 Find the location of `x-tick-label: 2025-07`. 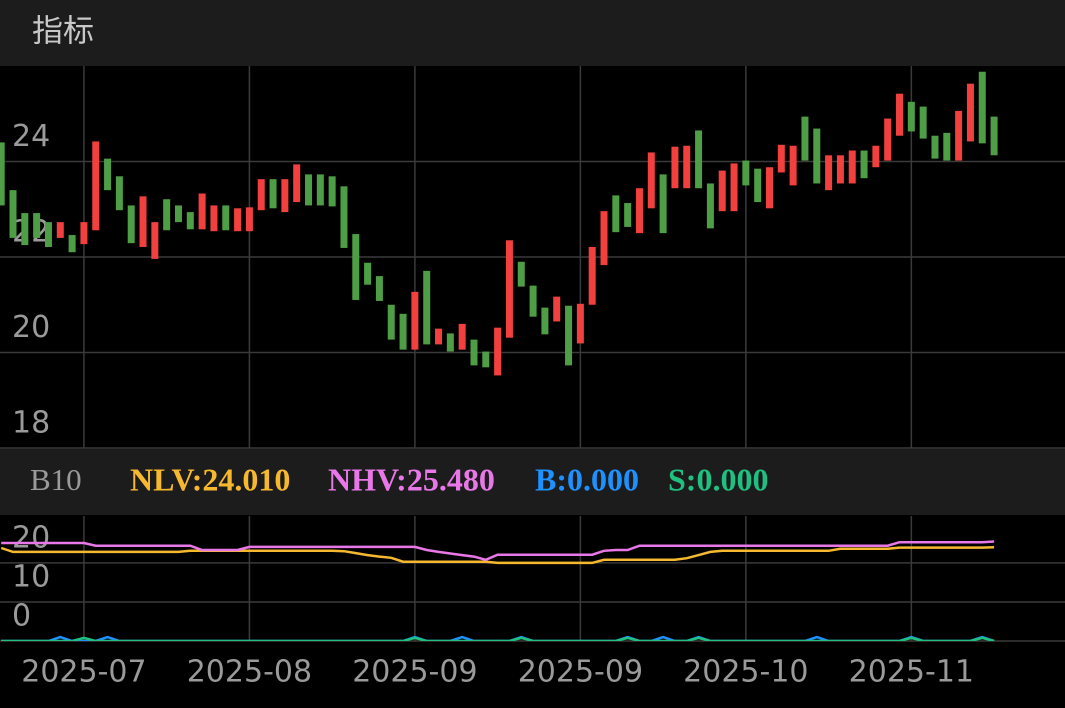

x-tick-label: 2025-07 is located at coordinates (83, 672).